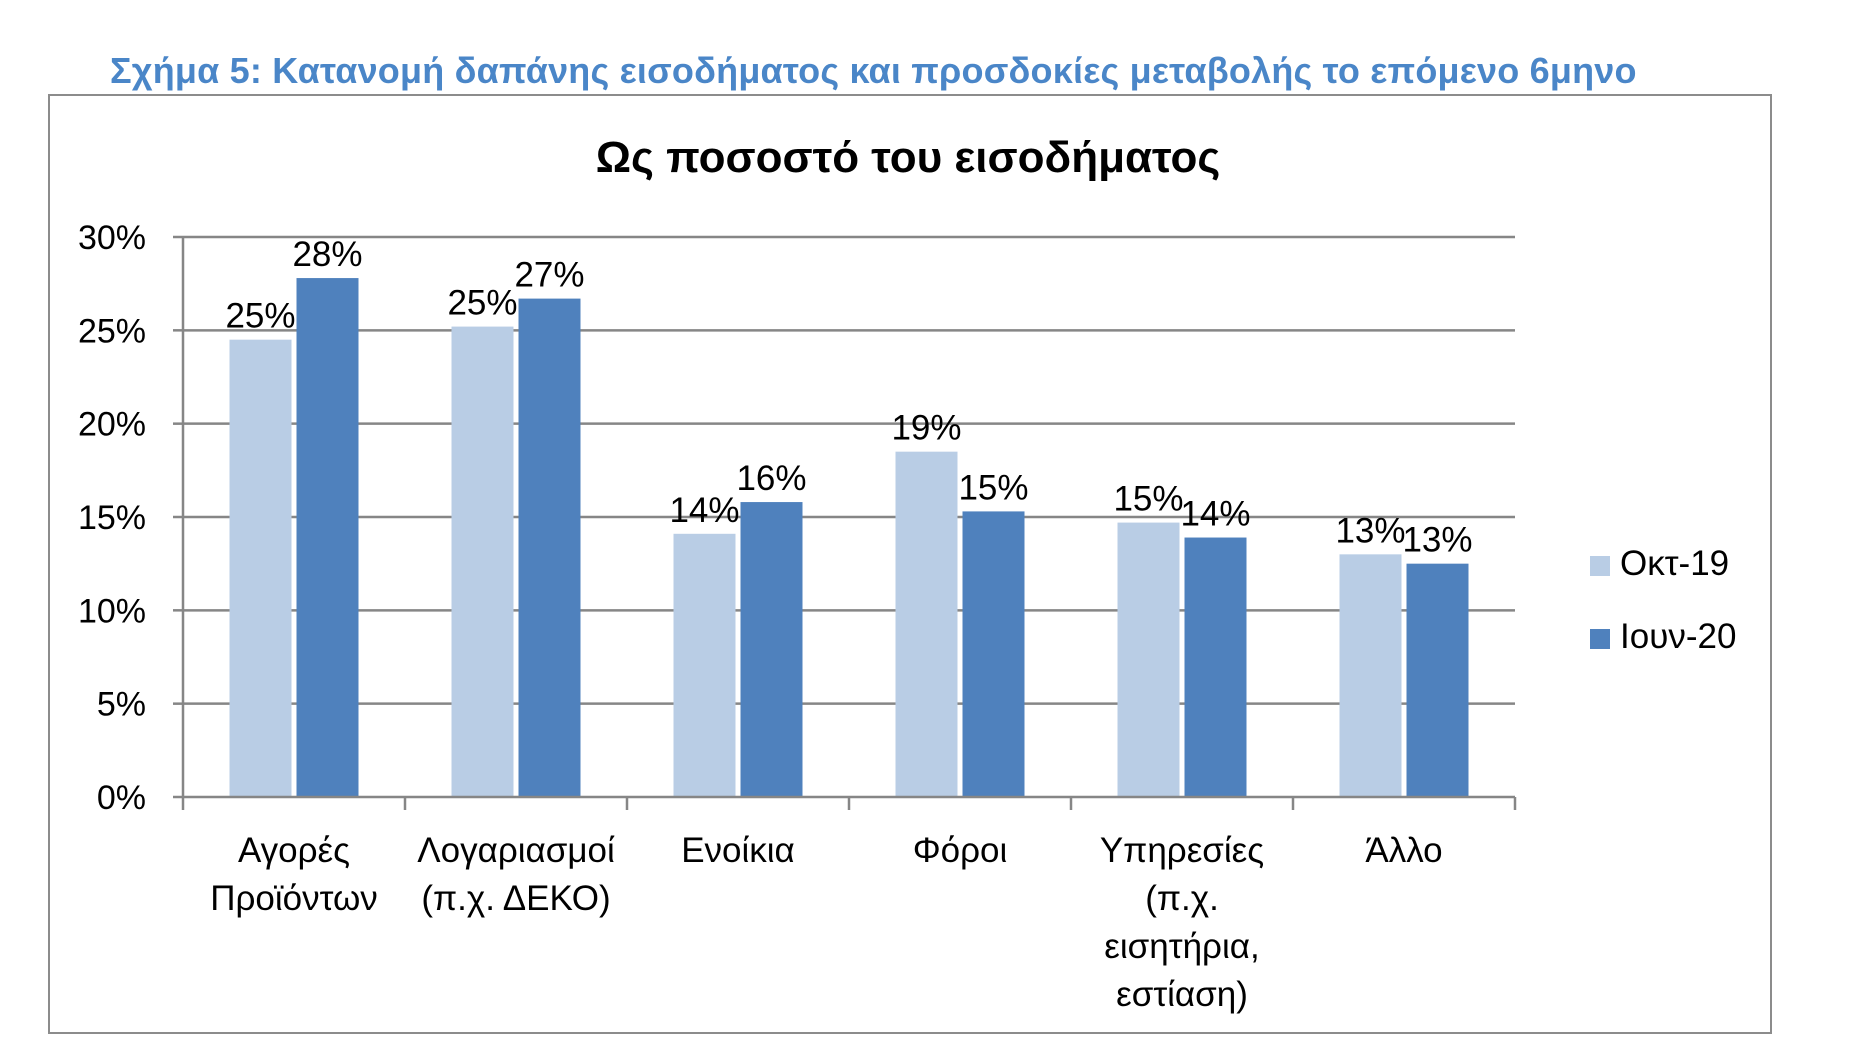 The height and width of the screenshot is (1056, 1860). Describe the element at coordinates (549, 275) in the screenshot. I see `data-label: 27%` at that location.